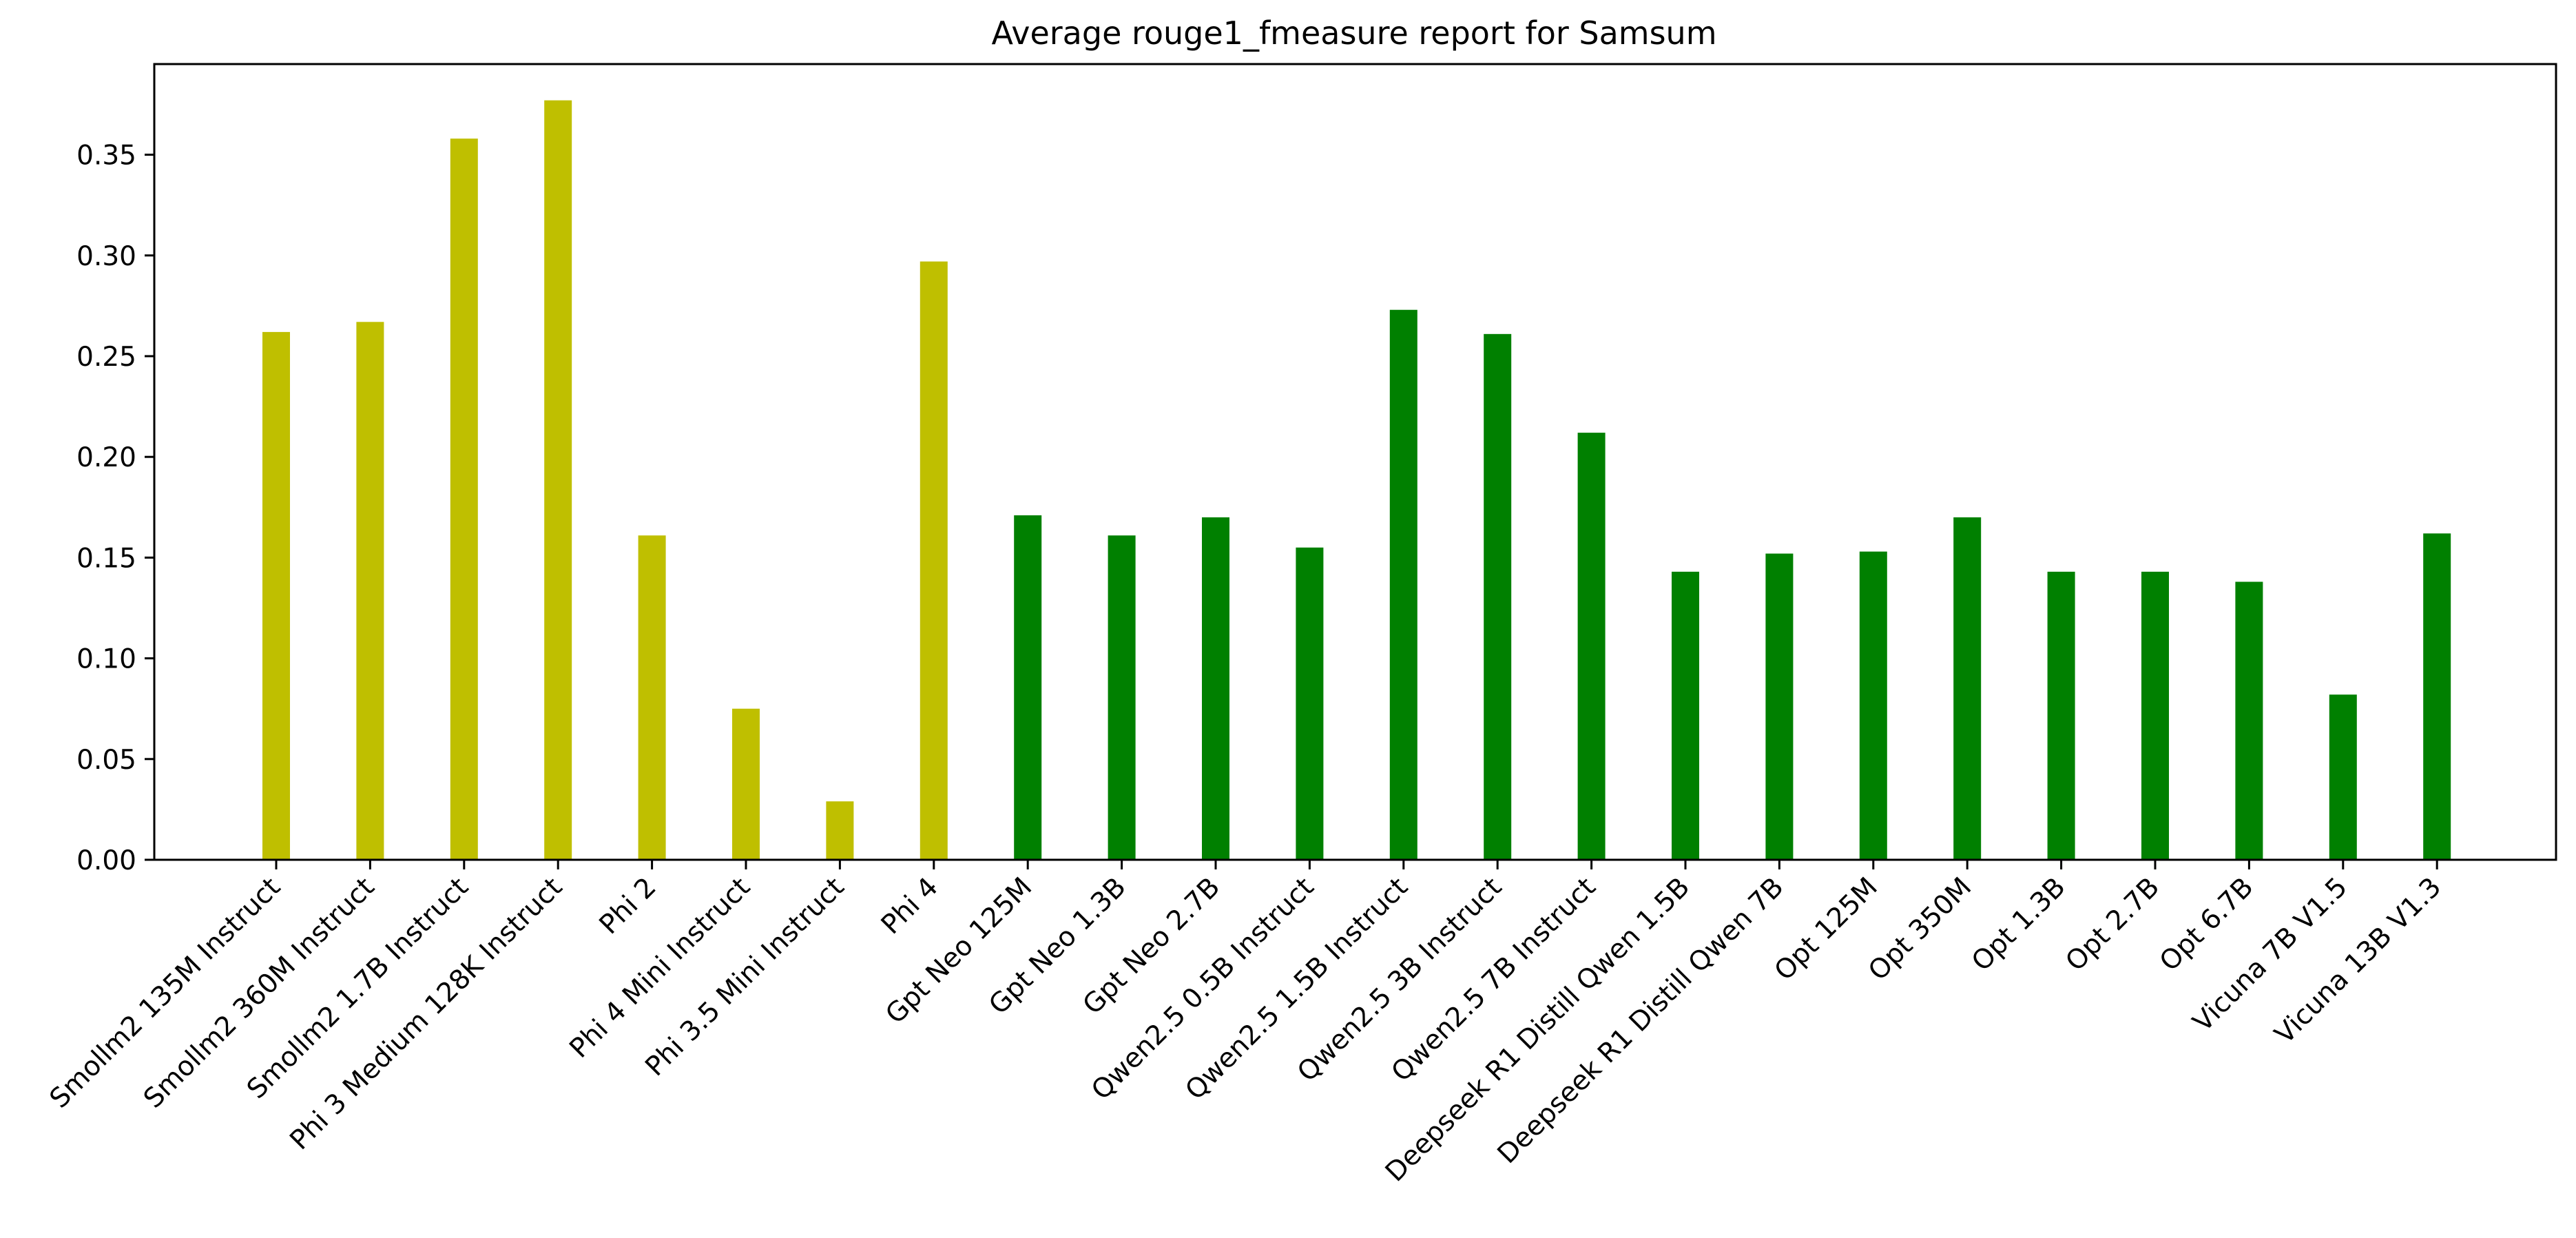 This screenshot has height=1238, width=2576. Describe the element at coordinates (106, 156) in the screenshot. I see `y-tick-label: 0.35` at that location.